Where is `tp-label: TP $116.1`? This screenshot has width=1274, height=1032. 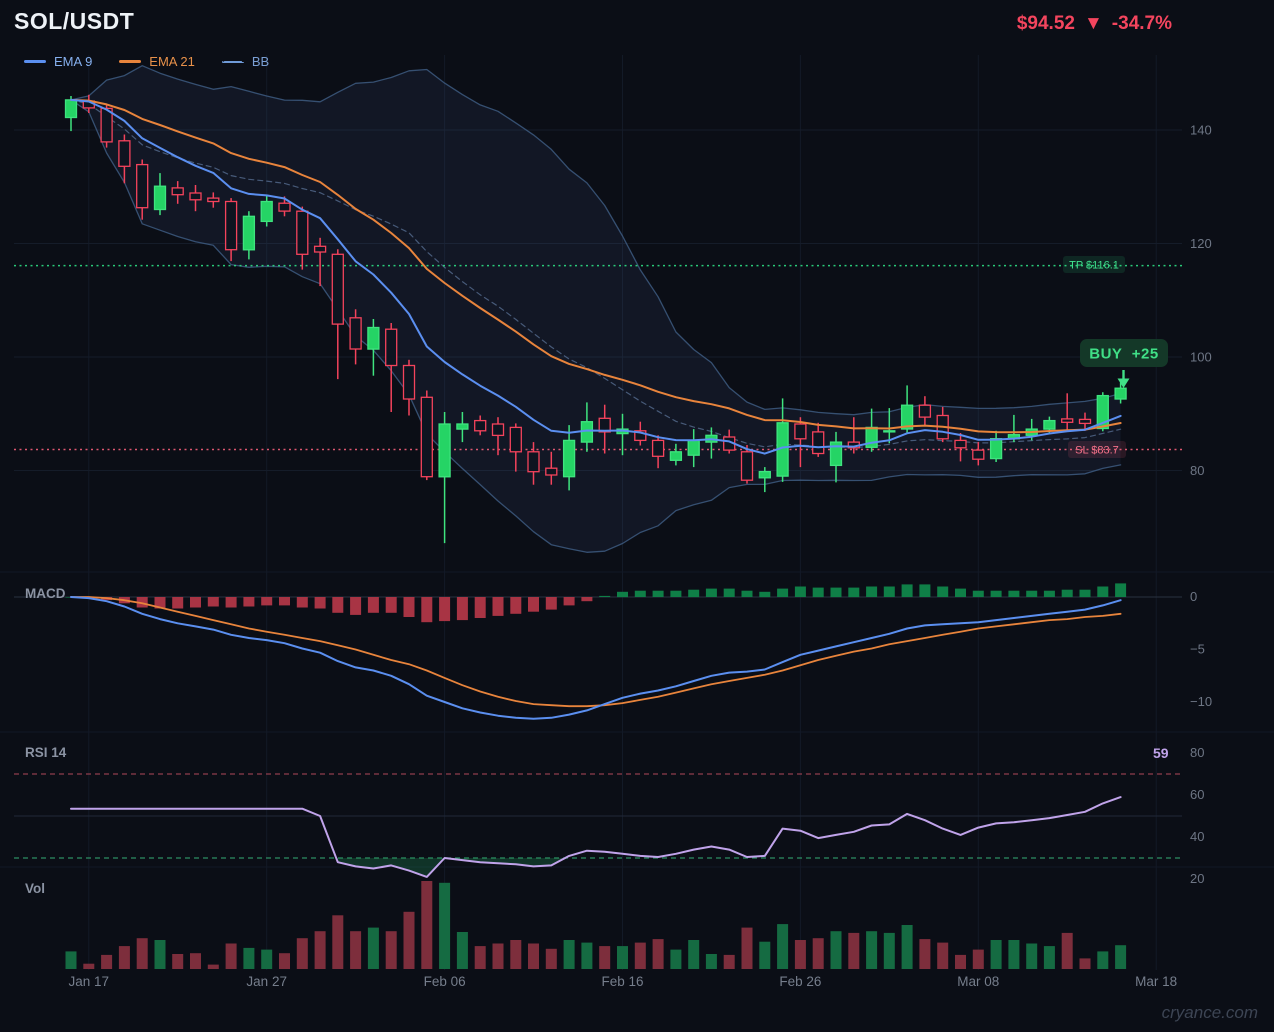 tp-label: TP $116.1 is located at coordinates (1094, 264).